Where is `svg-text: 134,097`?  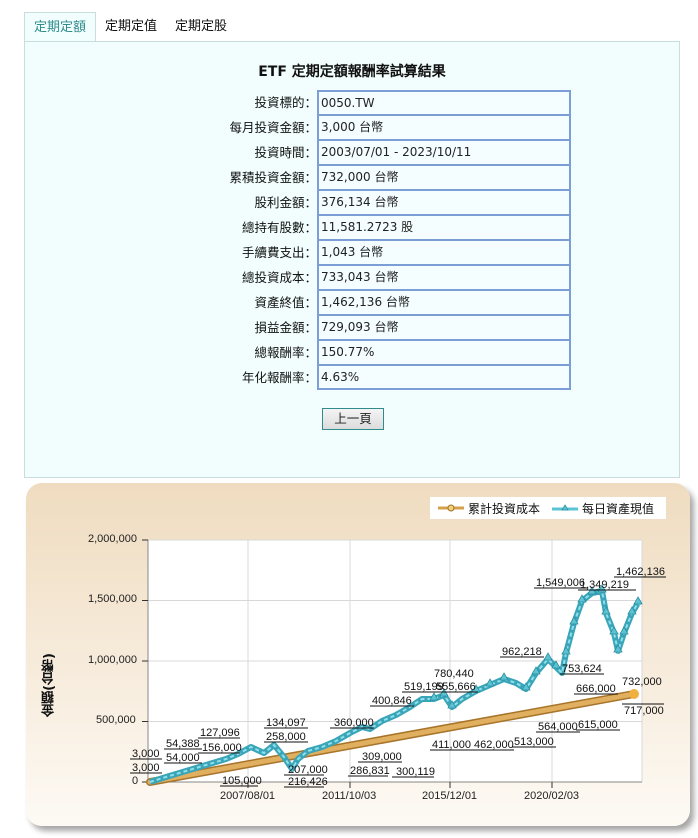 svg-text: 134,097 is located at coordinates (286, 723).